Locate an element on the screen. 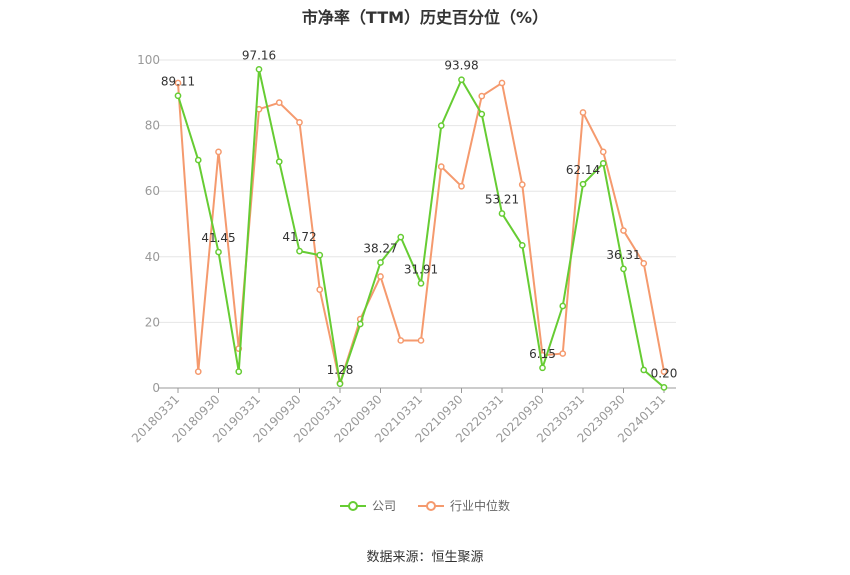  data-label: 38.27 is located at coordinates (380, 248).